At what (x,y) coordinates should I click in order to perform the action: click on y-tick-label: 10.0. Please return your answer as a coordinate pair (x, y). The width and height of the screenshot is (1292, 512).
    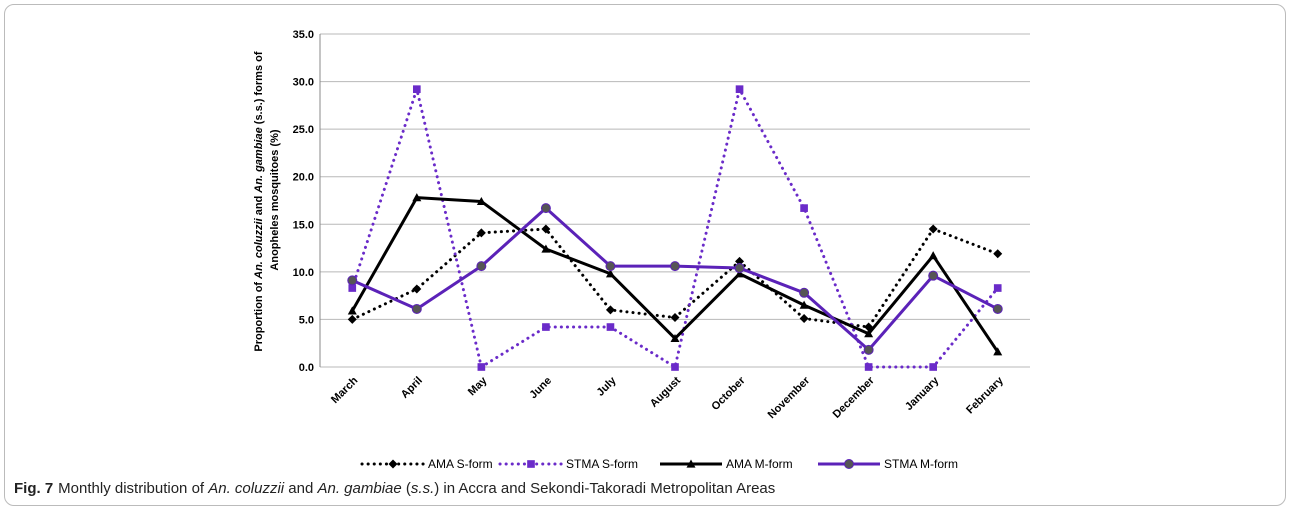
    Looking at the image, I should click on (303, 273).